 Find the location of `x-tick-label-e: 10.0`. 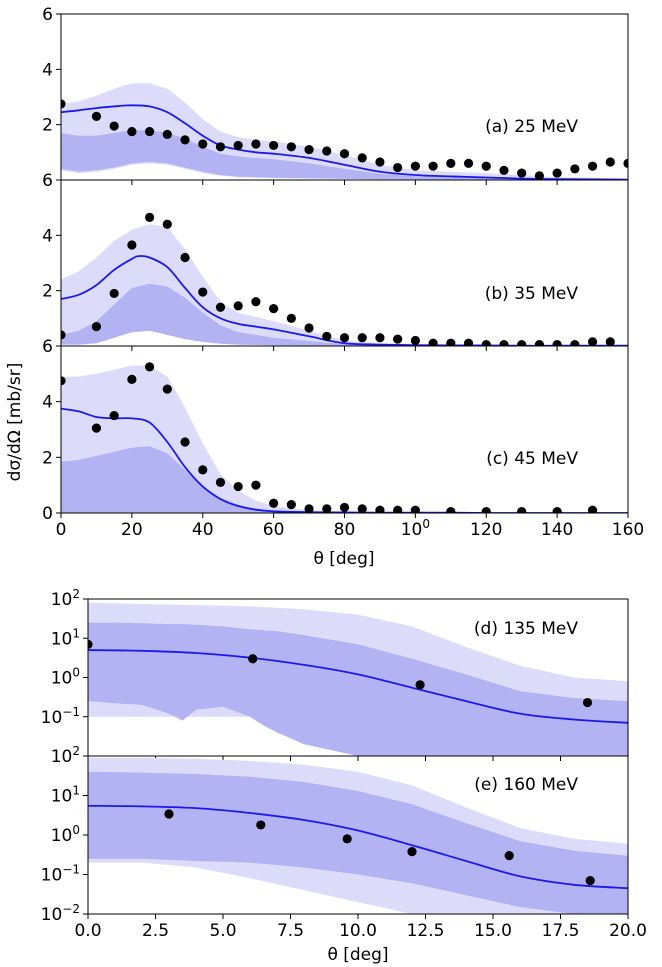

x-tick-label-e: 10.0 is located at coordinates (358, 931).